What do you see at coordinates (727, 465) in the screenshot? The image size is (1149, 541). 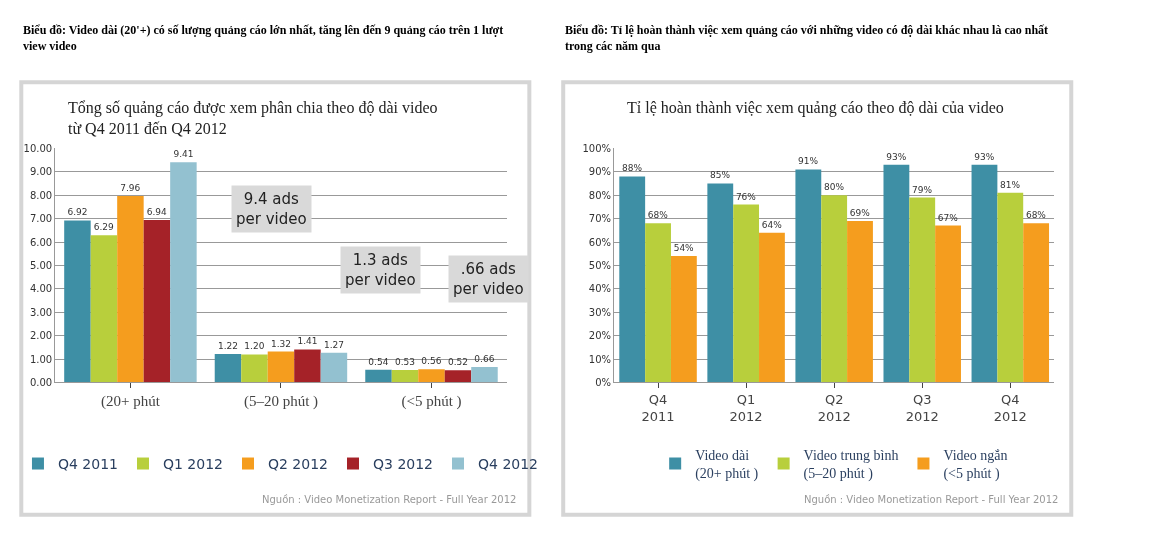 I see `legend-label: Video dài (20+ phút )` at bounding box center [727, 465].